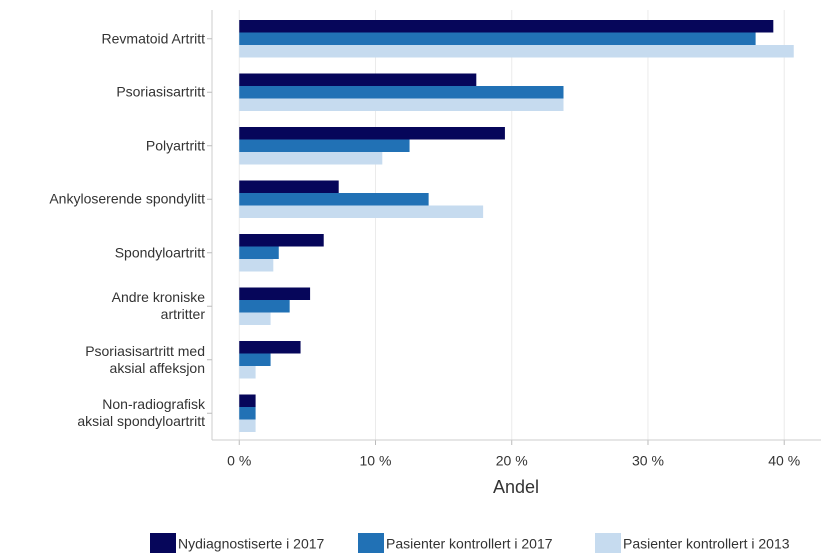  Describe the element at coordinates (158, 306) in the screenshot. I see `y-tick-label: Andre kroniske artritter` at that location.